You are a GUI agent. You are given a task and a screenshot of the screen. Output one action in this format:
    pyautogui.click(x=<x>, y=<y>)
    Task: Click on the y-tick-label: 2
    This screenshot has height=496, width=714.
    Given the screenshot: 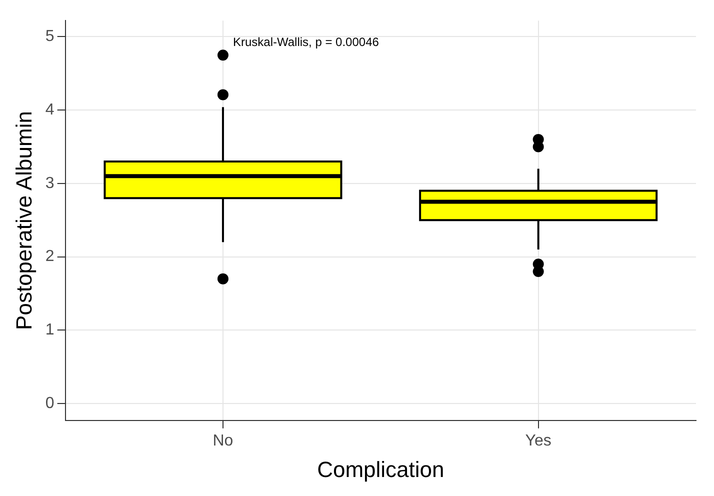 What is the action you would take?
    pyautogui.click(x=49, y=257)
    